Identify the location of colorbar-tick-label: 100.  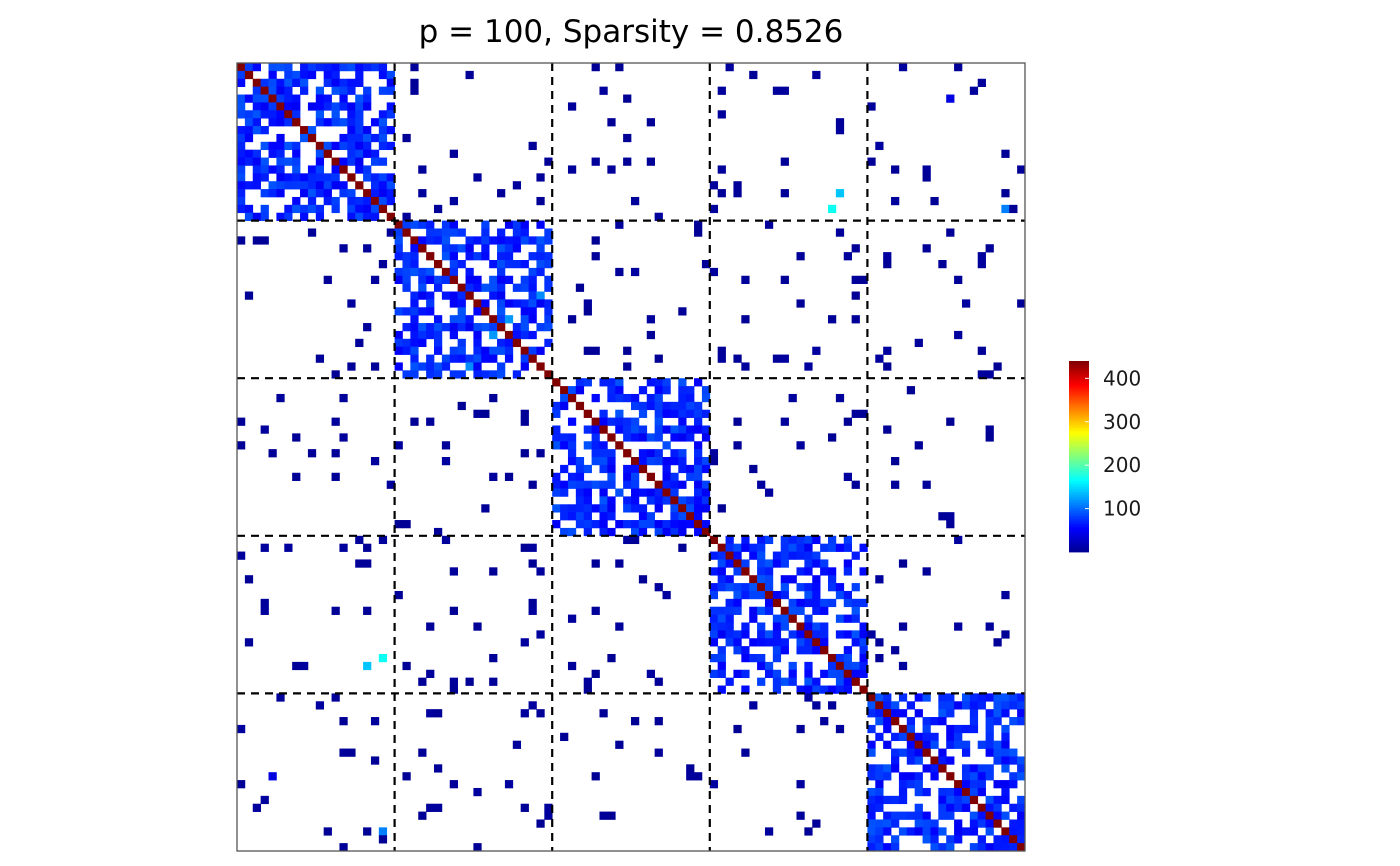
(1122, 509).